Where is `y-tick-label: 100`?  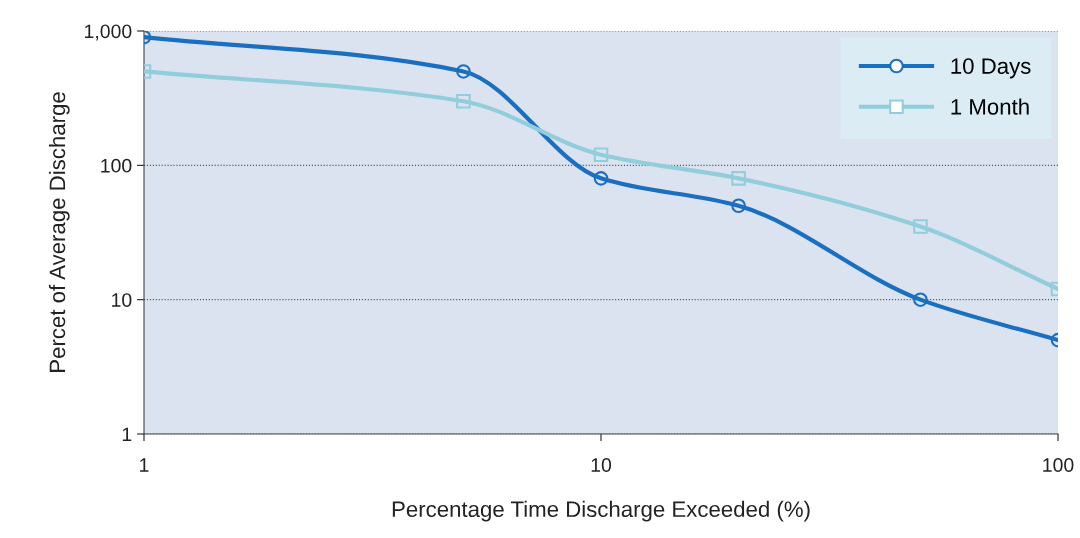
y-tick-label: 100 is located at coordinates (116, 165).